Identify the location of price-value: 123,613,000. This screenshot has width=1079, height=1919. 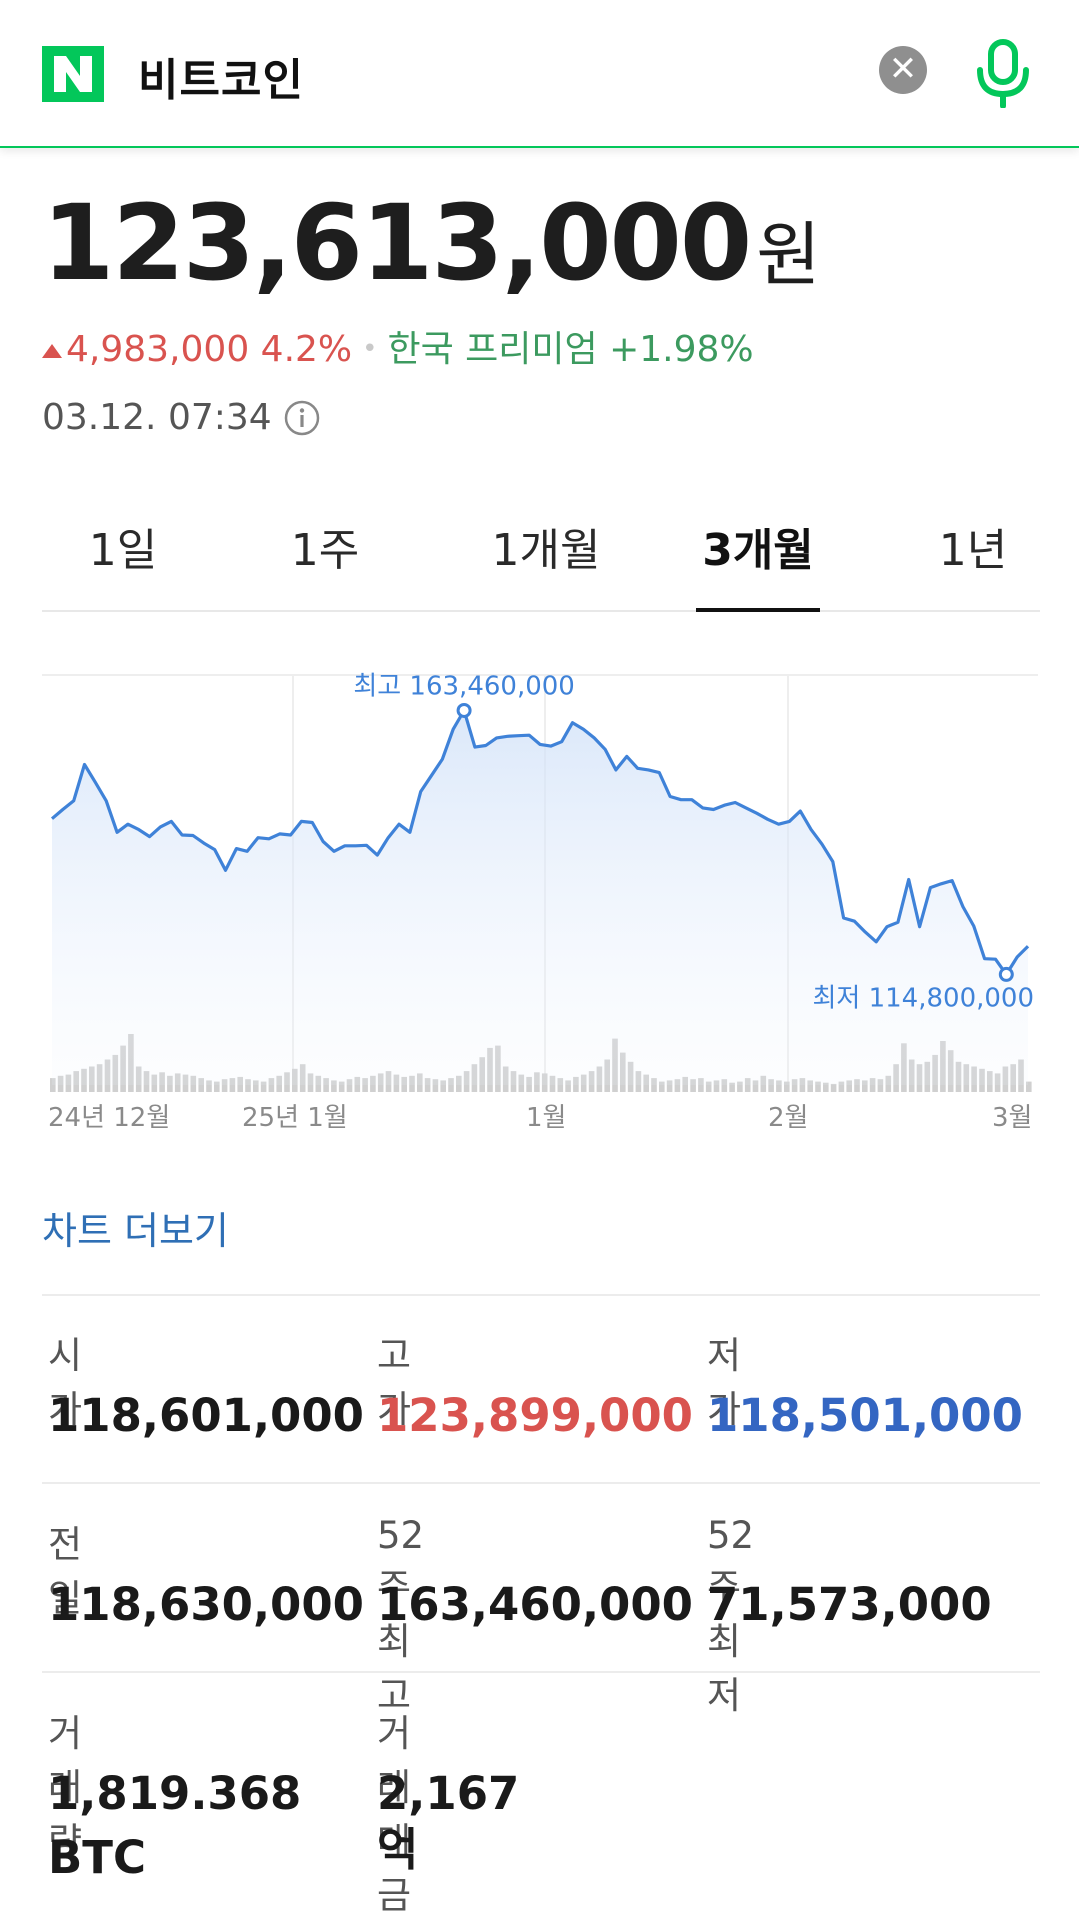
(397, 243).